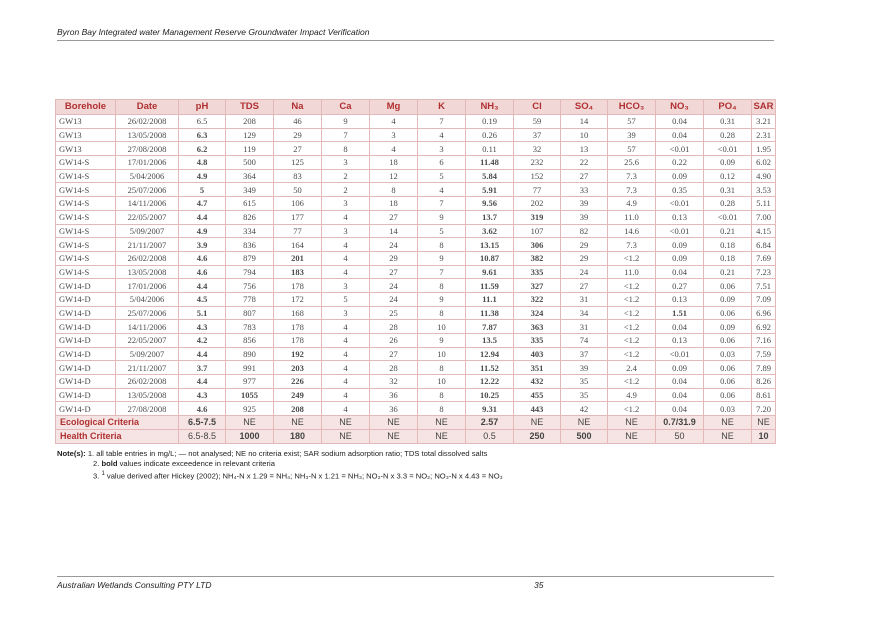  Describe the element at coordinates (297, 381) in the screenshot. I see `table-cell: 226` at that location.